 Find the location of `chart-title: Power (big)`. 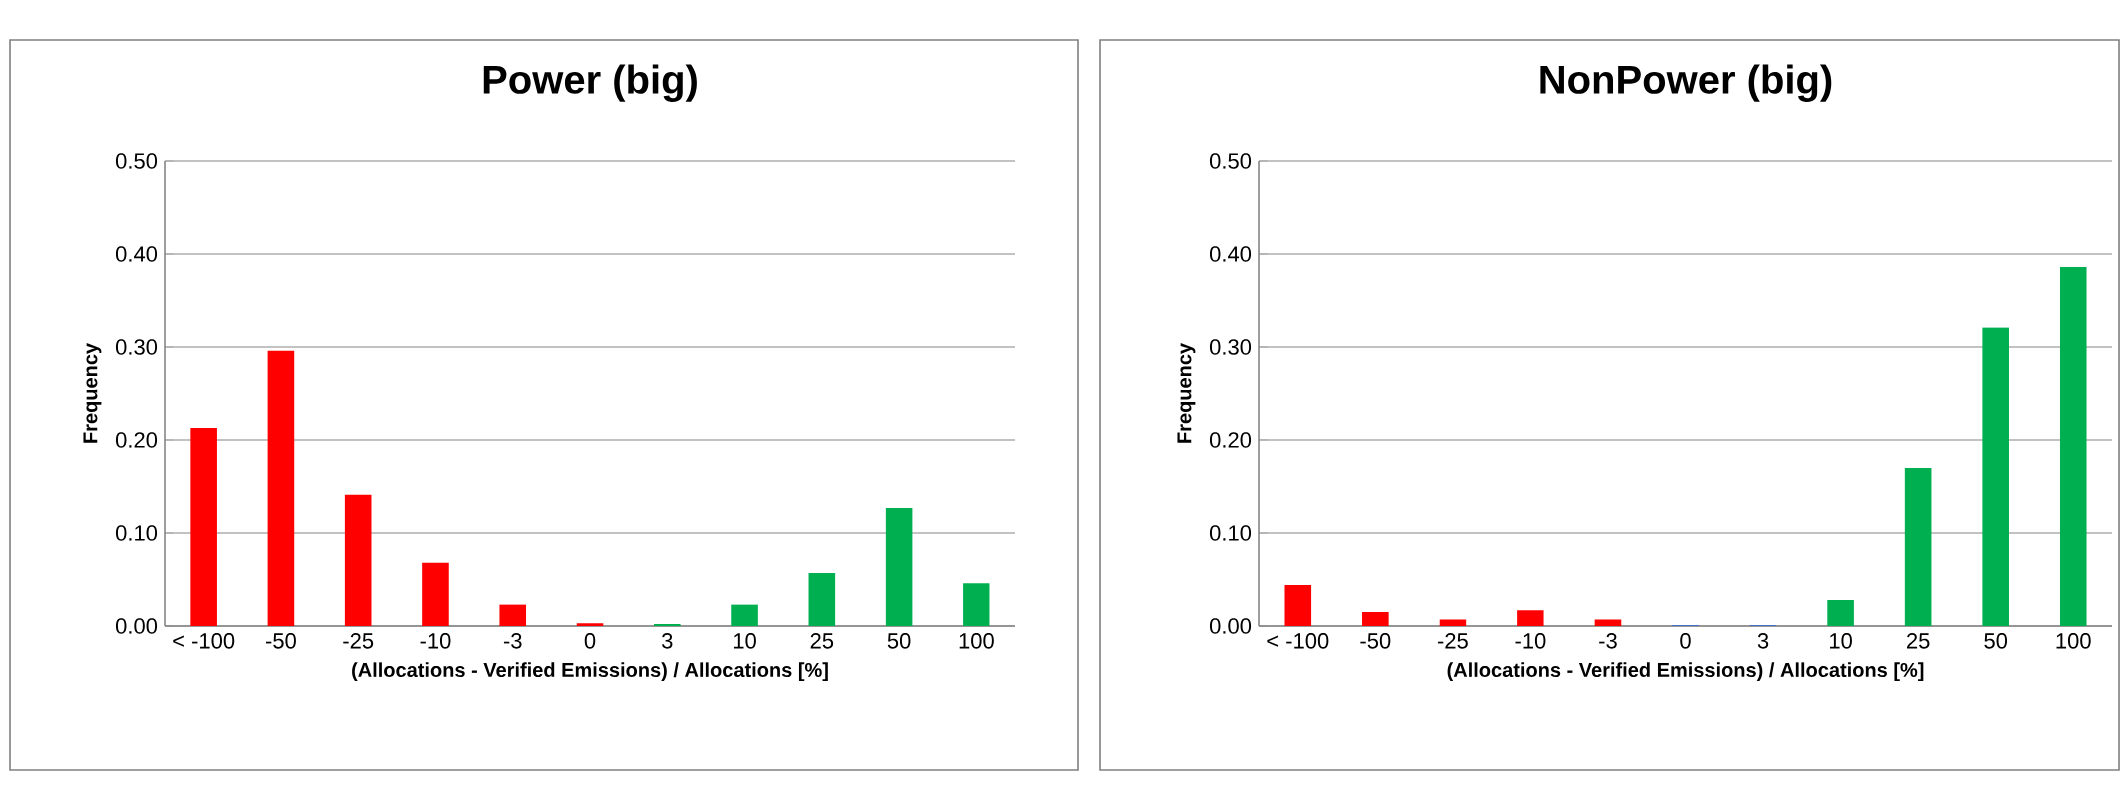

chart-title: Power (big) is located at coordinates (590, 83).